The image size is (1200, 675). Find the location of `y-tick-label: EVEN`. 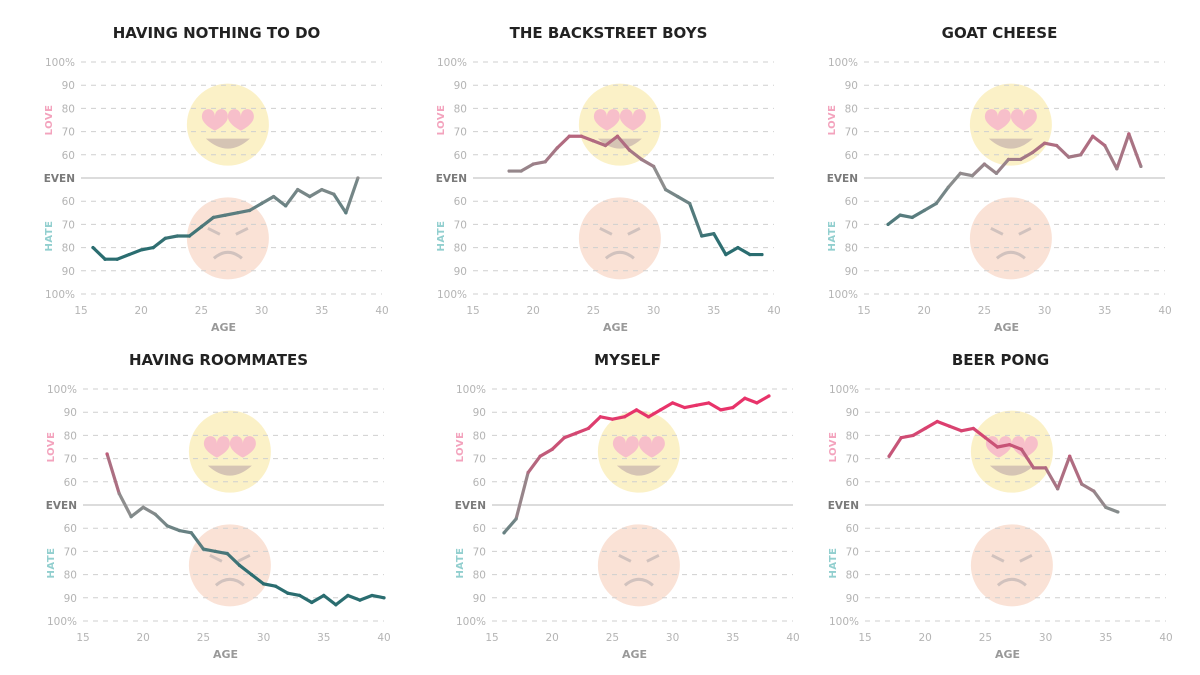

y-tick-label: EVEN is located at coordinates (842, 179).